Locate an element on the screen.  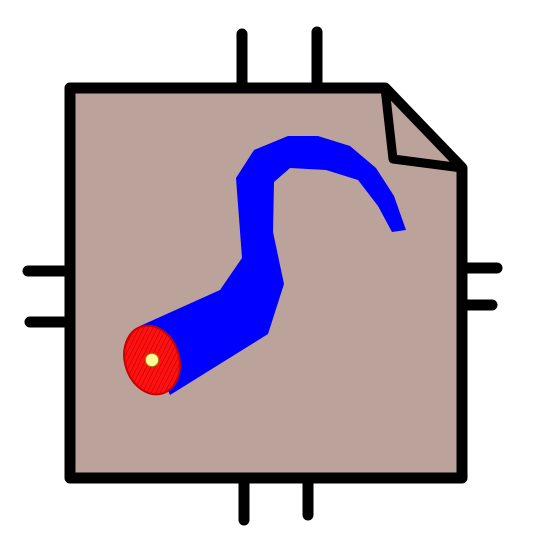
cable-core is located at coordinates (152, 360).